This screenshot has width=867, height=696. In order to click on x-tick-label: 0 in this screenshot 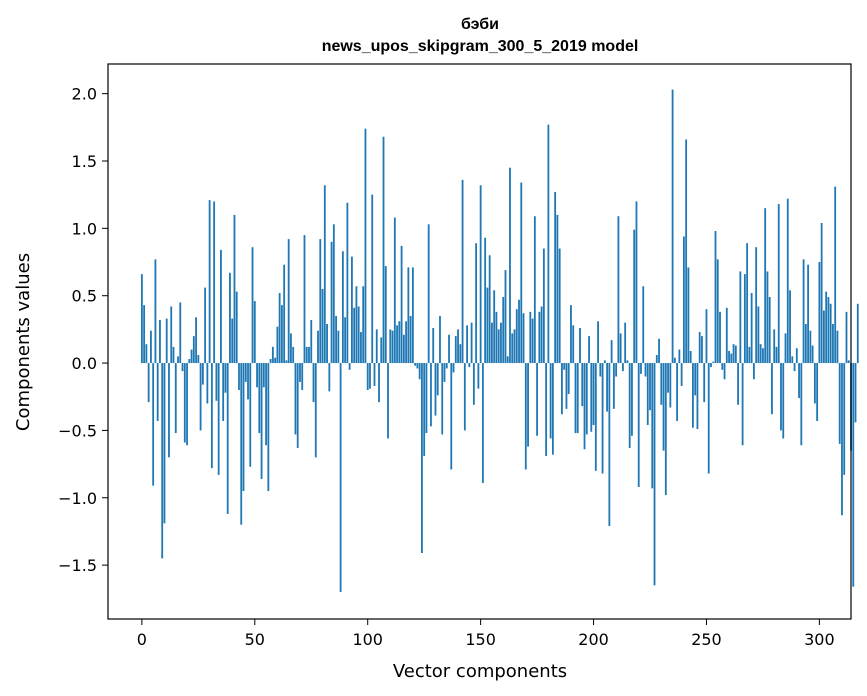, I will do `click(142, 639)`.